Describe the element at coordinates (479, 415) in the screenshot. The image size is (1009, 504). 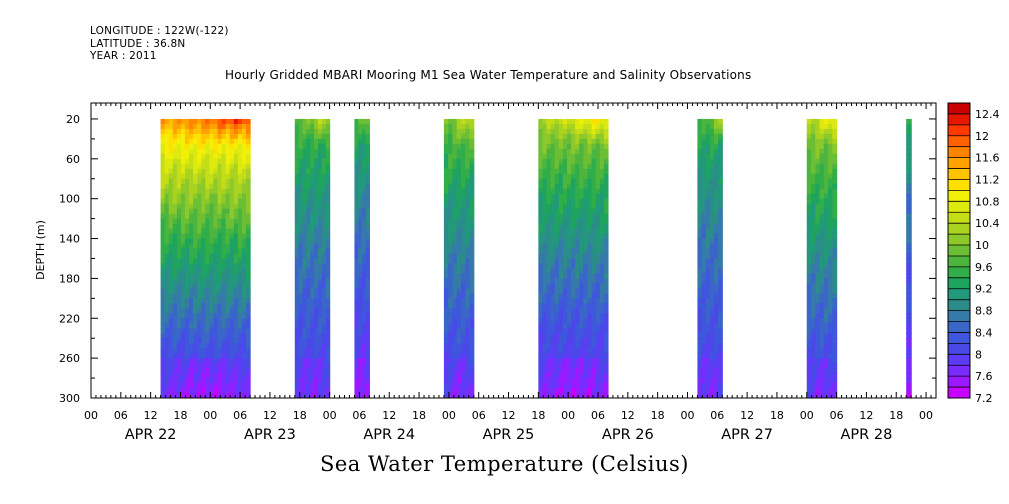
I see `x-hour-tick-label: 06` at that location.